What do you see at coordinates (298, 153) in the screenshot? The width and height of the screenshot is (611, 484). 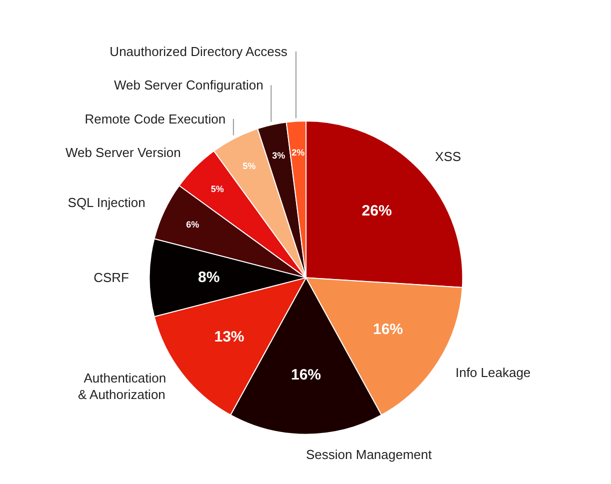 I see `data-label: 2%` at bounding box center [298, 153].